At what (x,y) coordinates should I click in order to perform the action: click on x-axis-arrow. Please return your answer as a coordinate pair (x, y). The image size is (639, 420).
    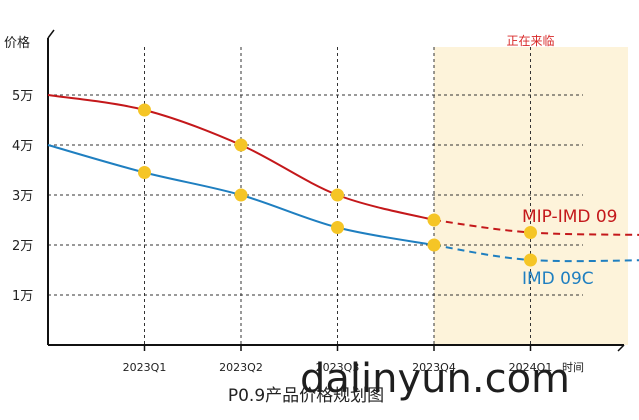
    Looking at the image, I should click on (621, 348).